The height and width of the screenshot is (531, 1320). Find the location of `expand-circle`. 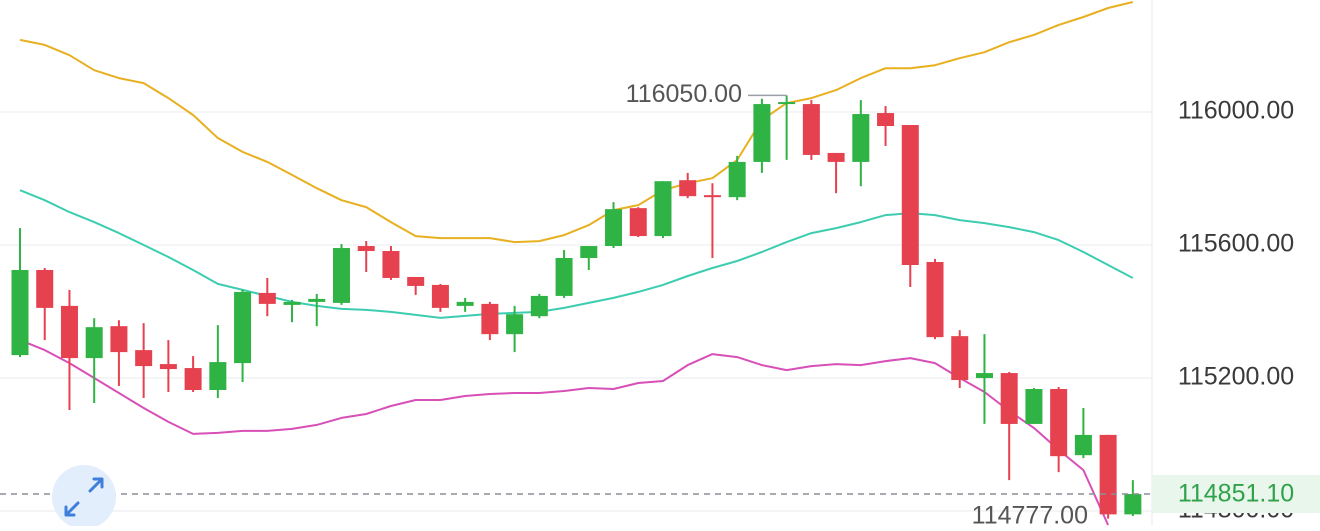

expand-circle is located at coordinates (84, 497).